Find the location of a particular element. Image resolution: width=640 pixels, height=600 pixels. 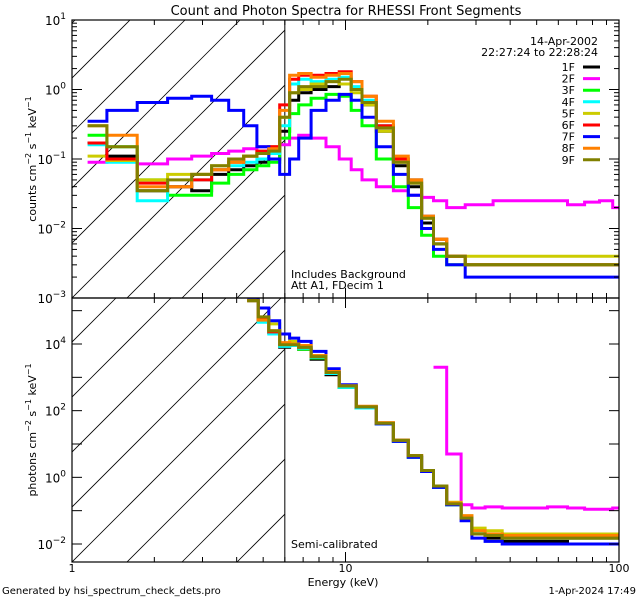

legend-label: 5F is located at coordinates (568, 113).